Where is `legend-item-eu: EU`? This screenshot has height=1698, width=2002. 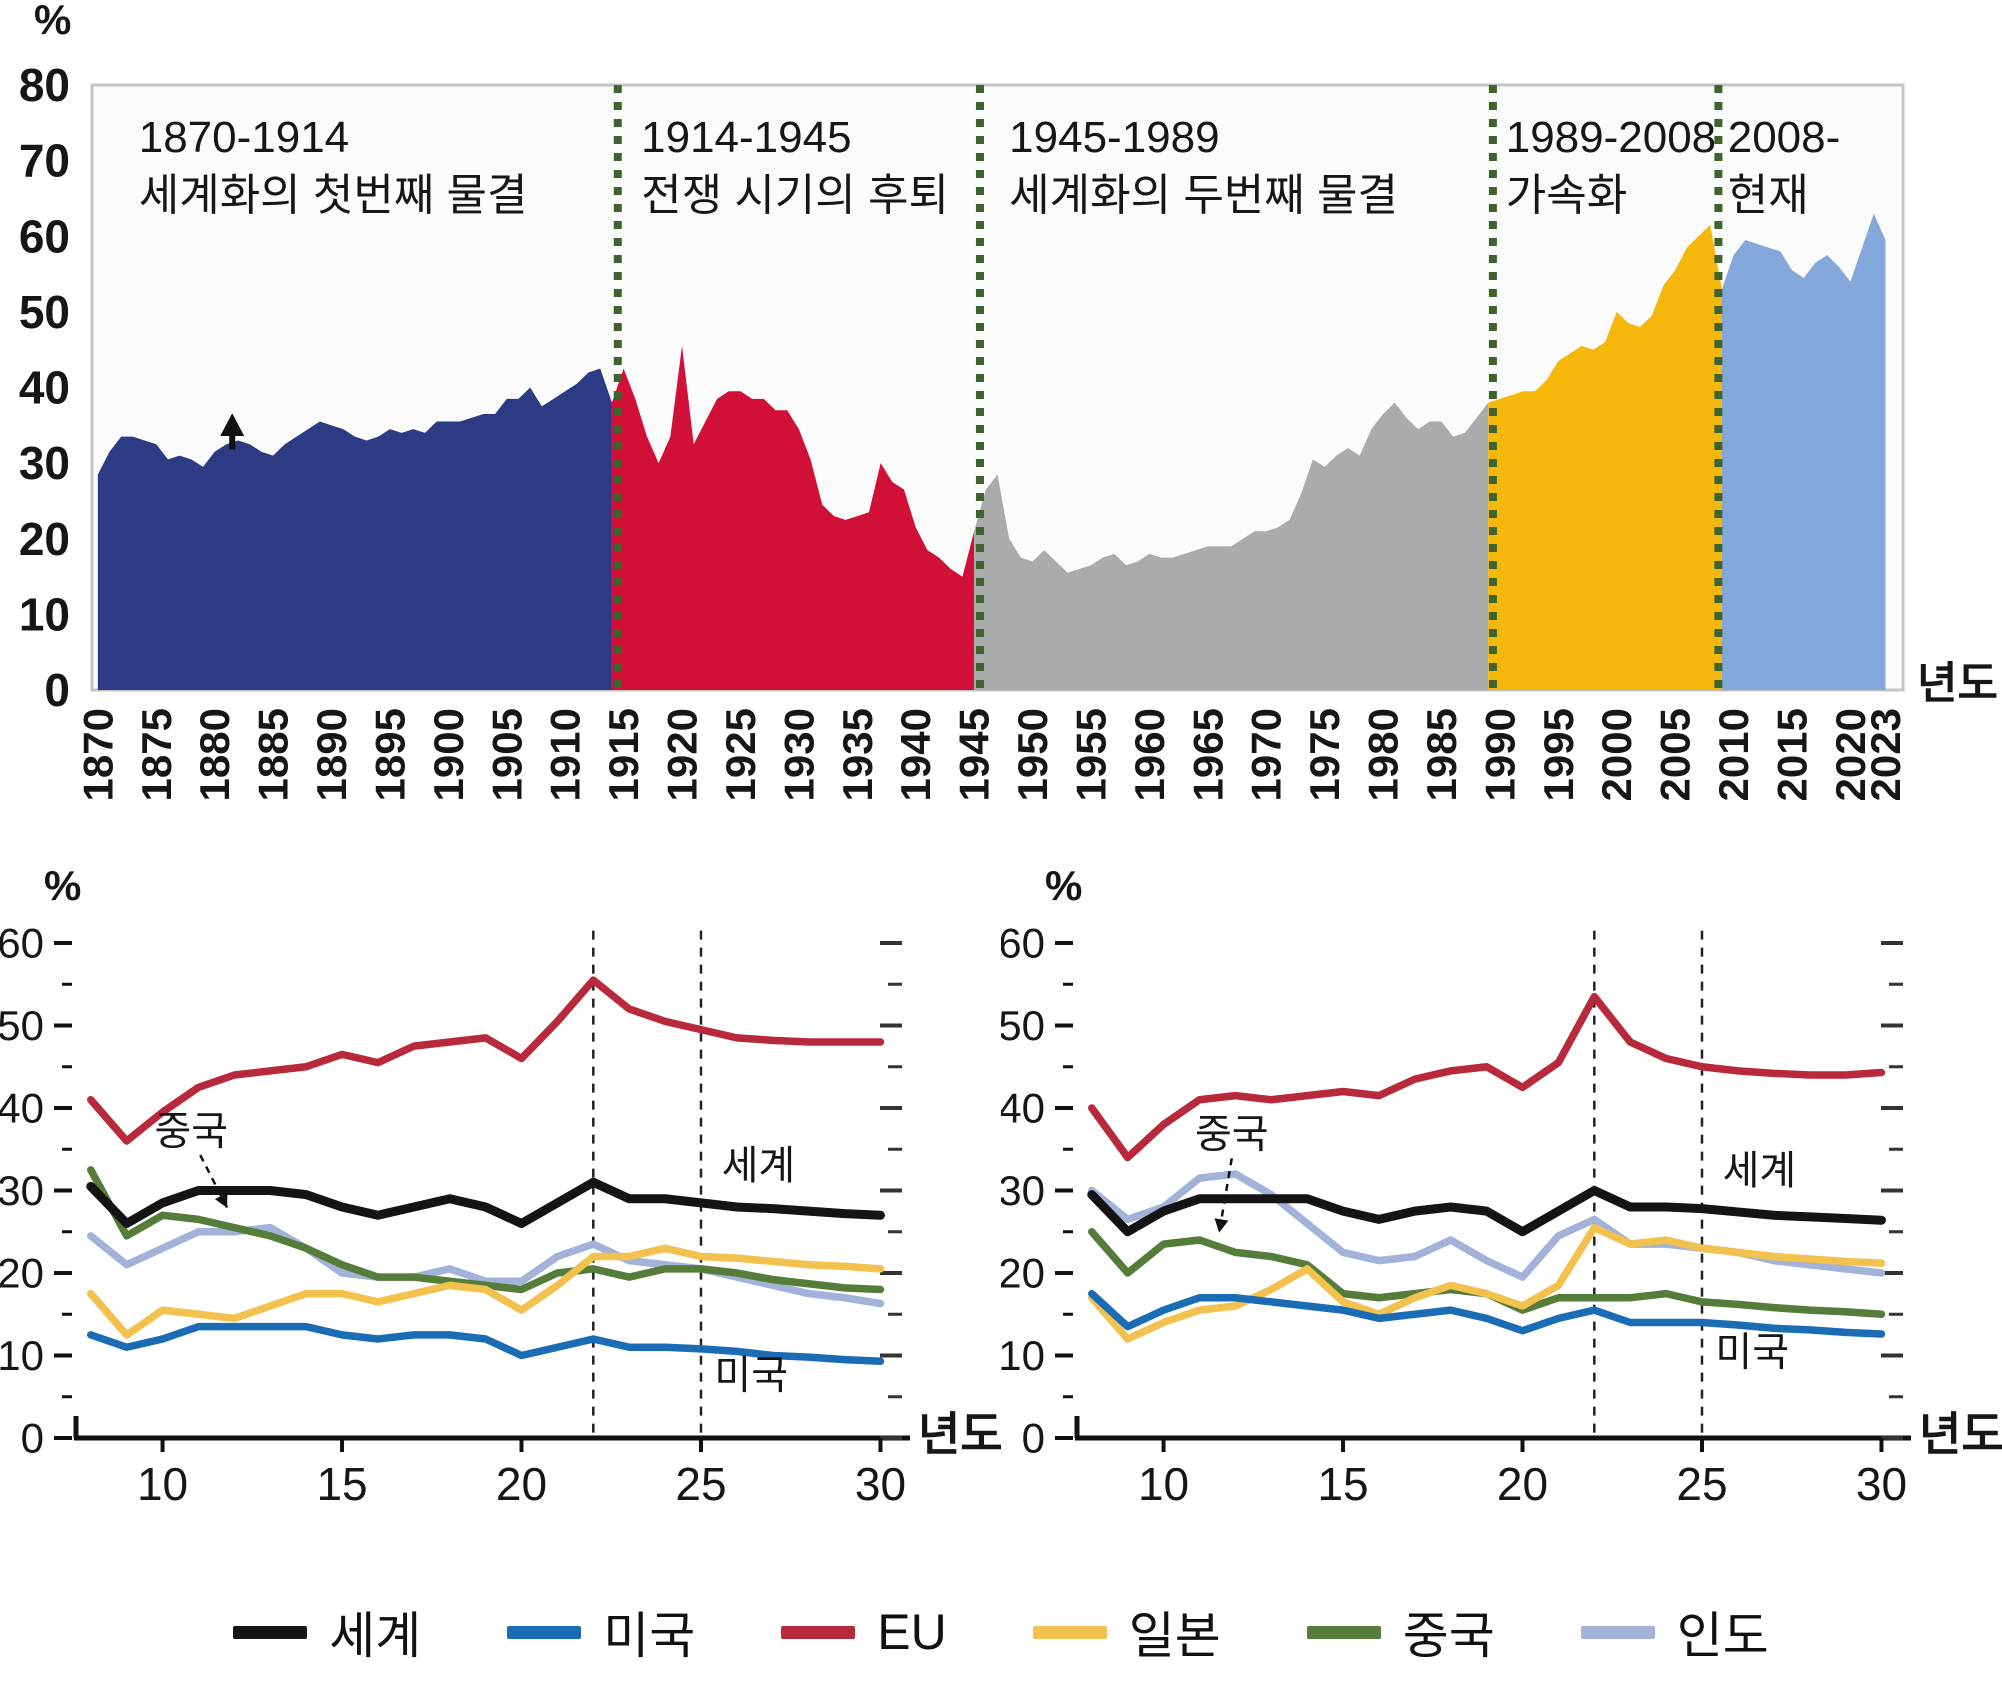 legend-item-eu: EU is located at coordinates (864, 1632).